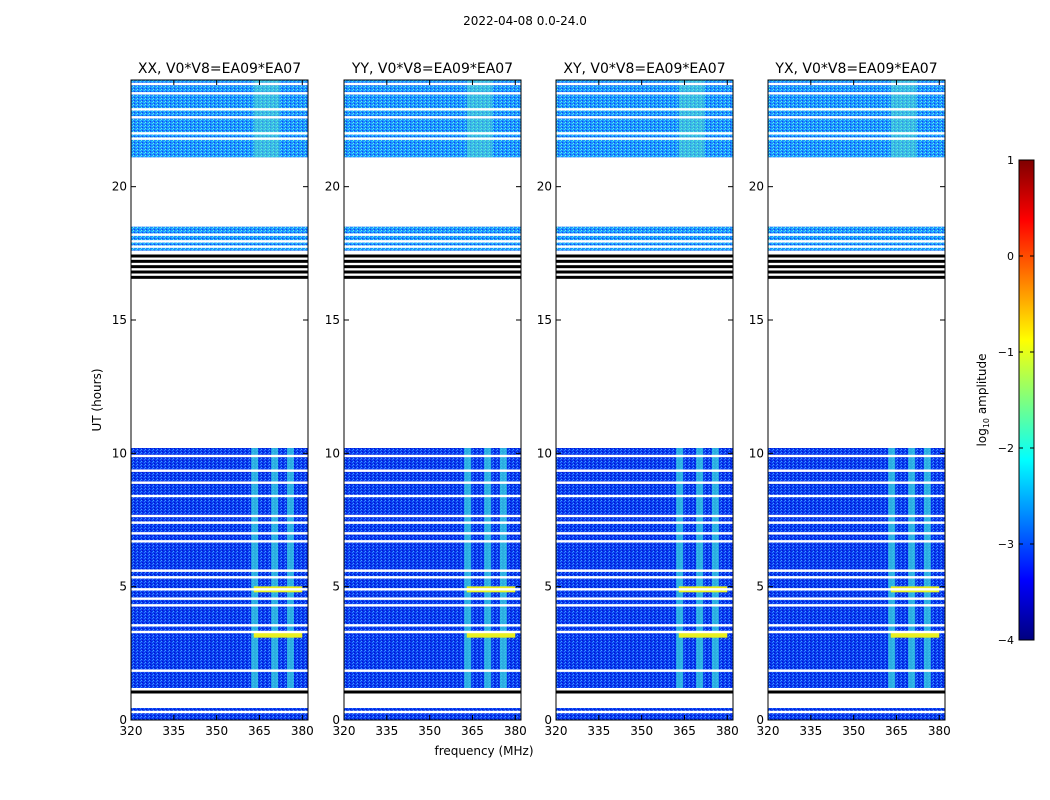 The image size is (1050, 800). What do you see at coordinates (856, 400) in the screenshot?
I see `panel-frame` at bounding box center [856, 400].